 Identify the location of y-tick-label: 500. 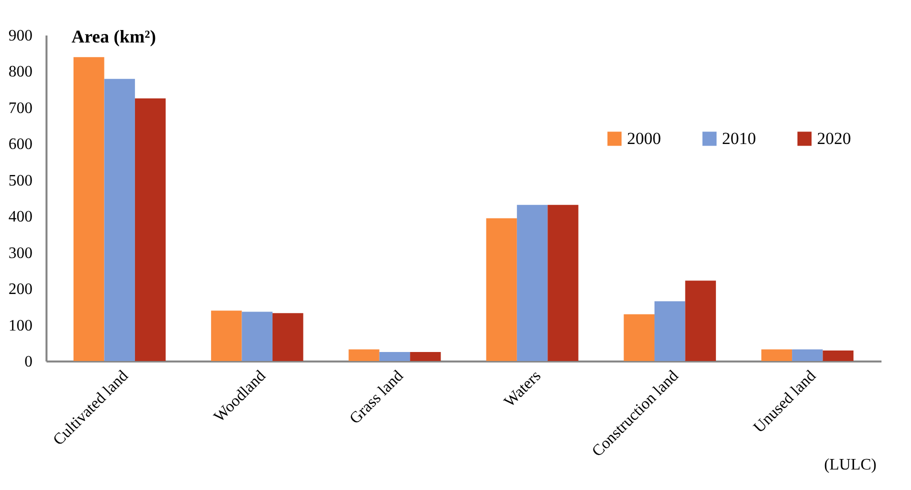
(20, 181).